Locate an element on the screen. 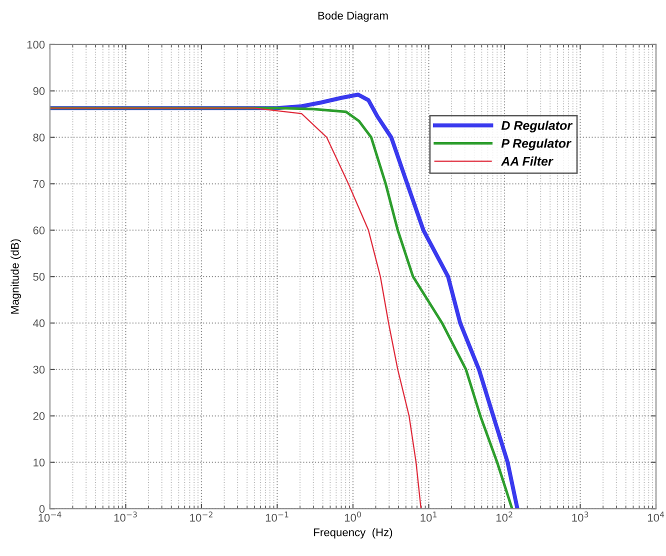 This screenshot has height=556, width=666. chart-title: Bode Diagram is located at coordinates (353, 16).